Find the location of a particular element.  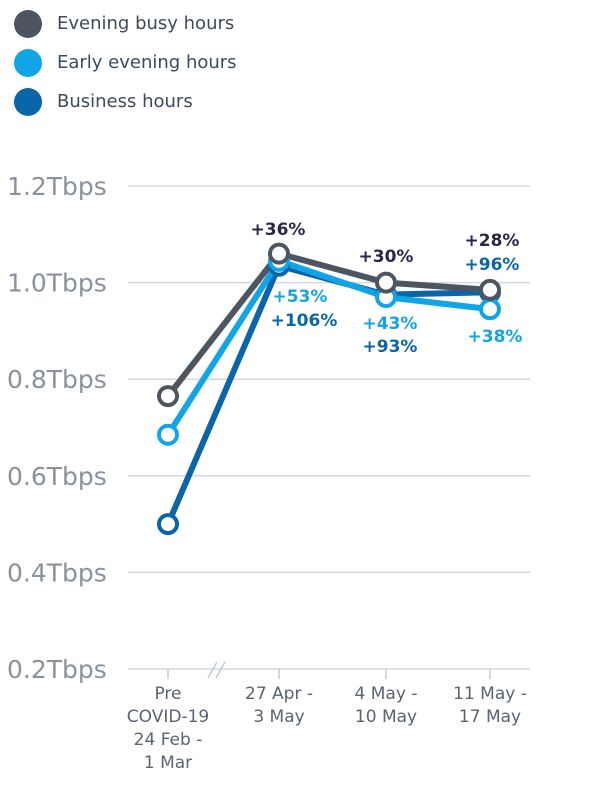

y-tick-label: 0.4Tbps is located at coordinates (57, 572).